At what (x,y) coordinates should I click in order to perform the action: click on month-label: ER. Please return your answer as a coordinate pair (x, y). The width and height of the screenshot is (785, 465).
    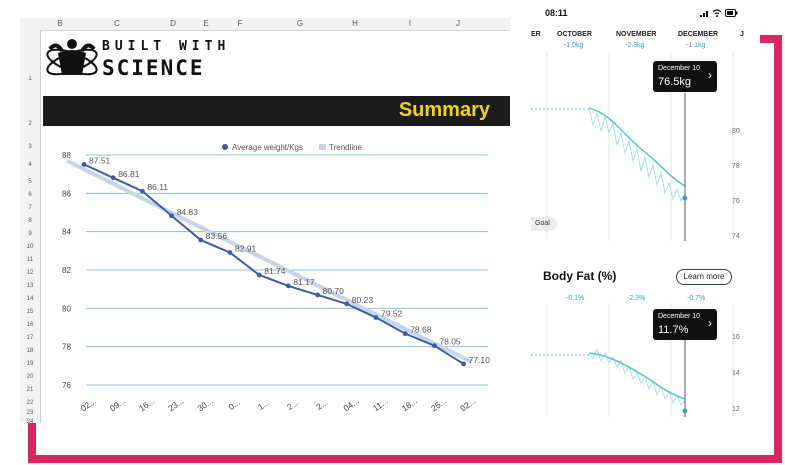
    Looking at the image, I should click on (536, 34).